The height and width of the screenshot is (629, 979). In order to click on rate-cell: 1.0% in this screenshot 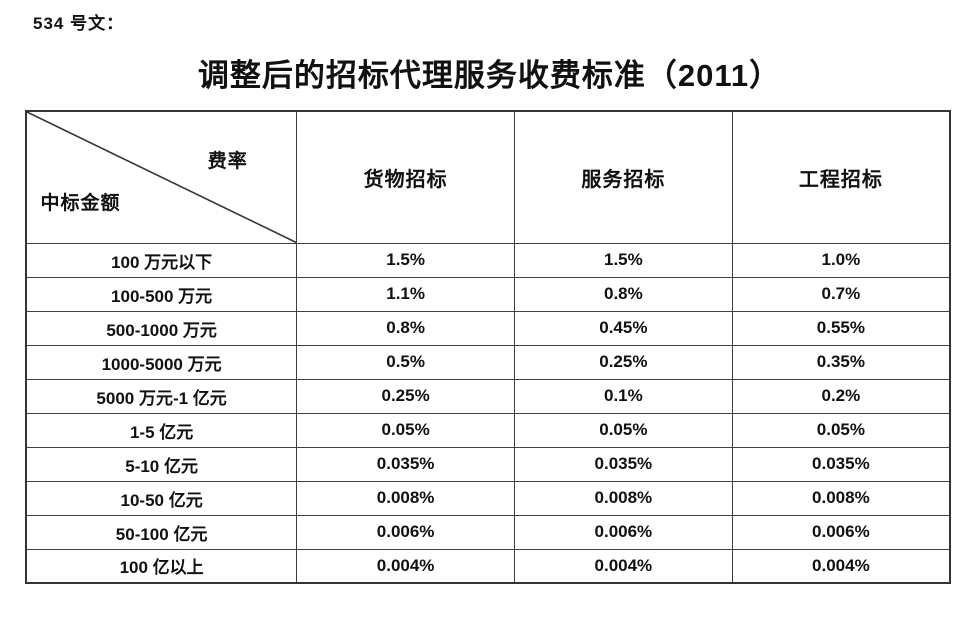, I will do `click(841, 260)`.